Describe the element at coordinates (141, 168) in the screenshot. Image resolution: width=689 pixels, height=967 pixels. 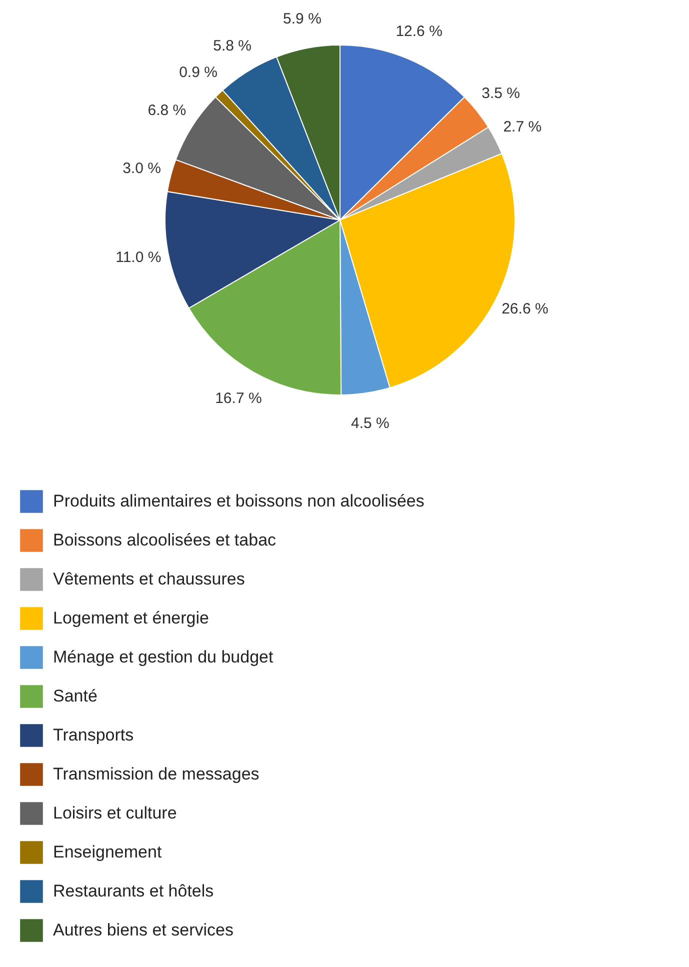
I see `data-label: 3.0 %` at that location.